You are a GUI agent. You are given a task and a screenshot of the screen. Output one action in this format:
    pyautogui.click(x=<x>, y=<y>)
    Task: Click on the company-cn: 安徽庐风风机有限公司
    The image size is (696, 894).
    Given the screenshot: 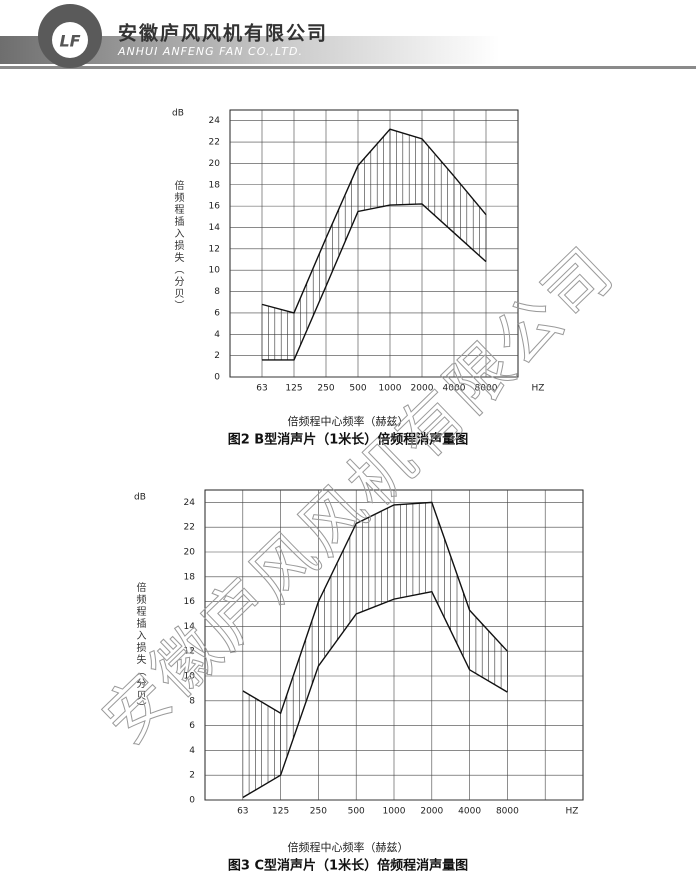 What is the action you would take?
    pyautogui.click(x=223, y=33)
    